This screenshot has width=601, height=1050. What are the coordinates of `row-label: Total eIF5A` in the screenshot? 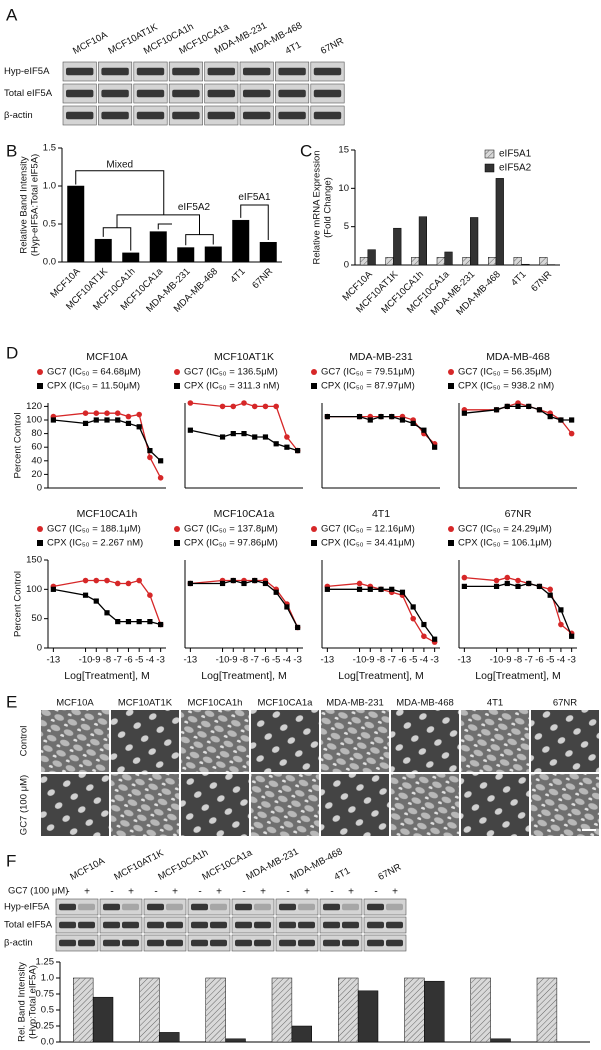 It's located at (28, 925).